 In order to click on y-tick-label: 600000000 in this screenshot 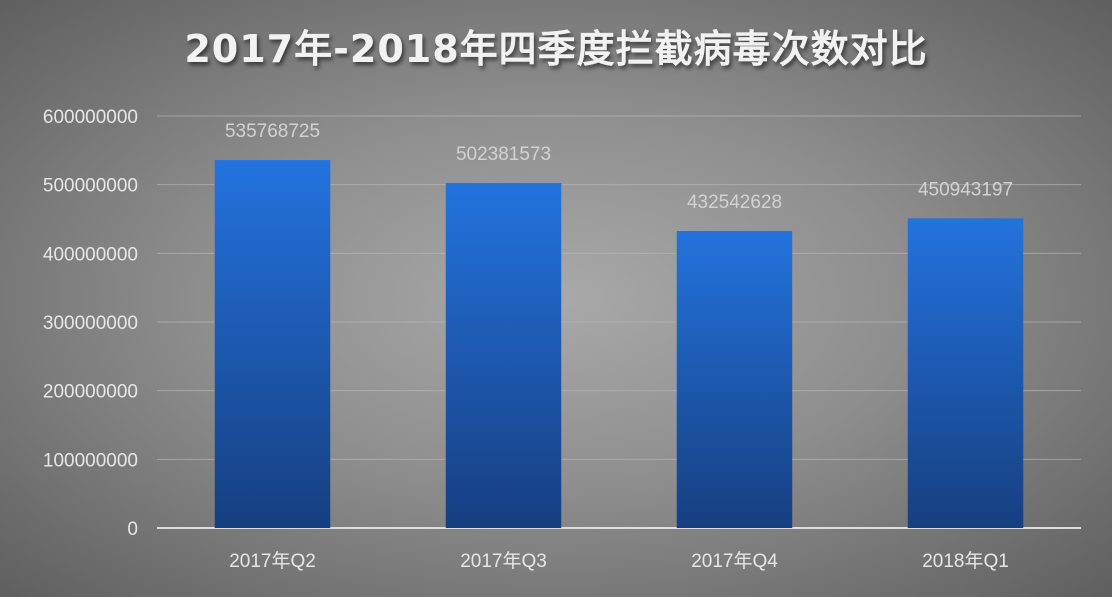, I will do `click(90, 117)`.